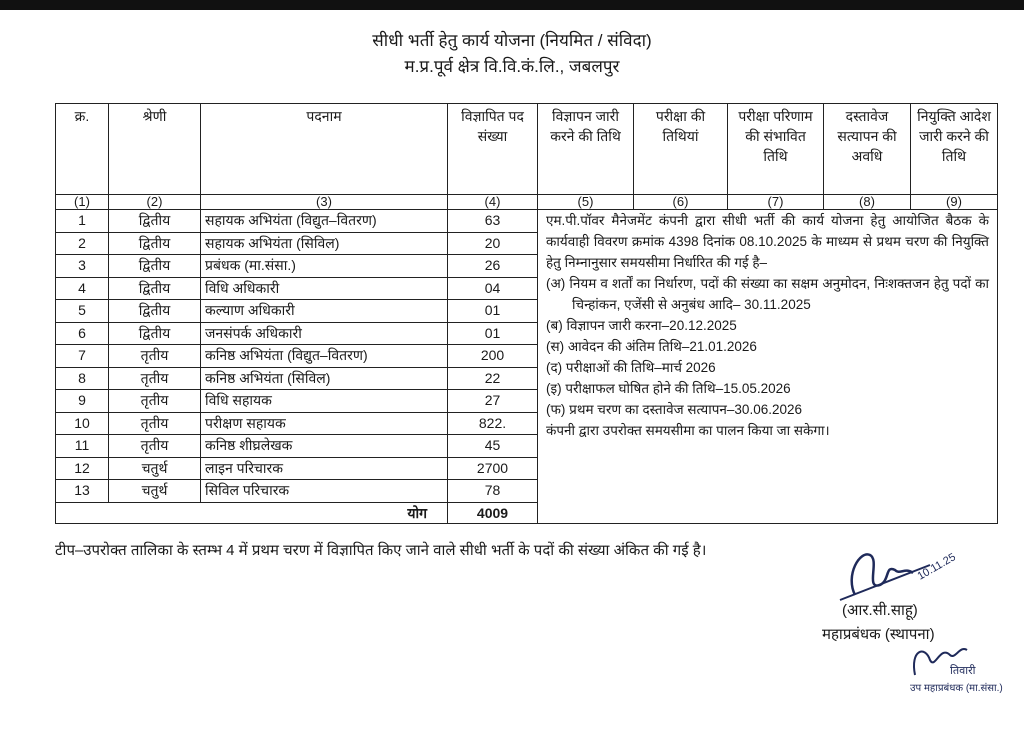  I want to click on serial-cell: 10, so click(82, 423).